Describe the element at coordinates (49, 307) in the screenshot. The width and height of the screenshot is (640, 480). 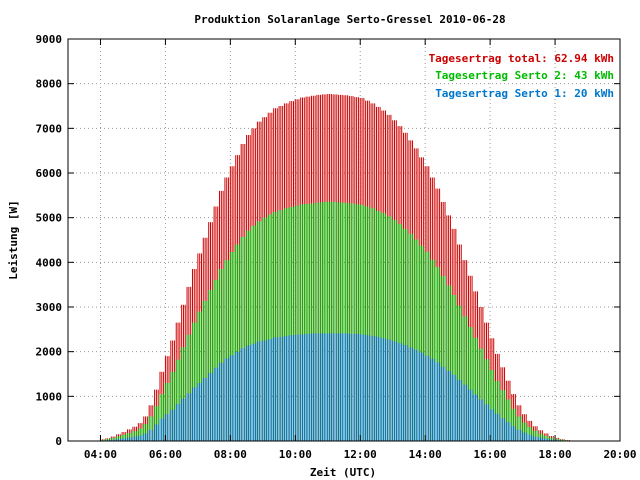
I see `y-tick-label: 3000` at that location.